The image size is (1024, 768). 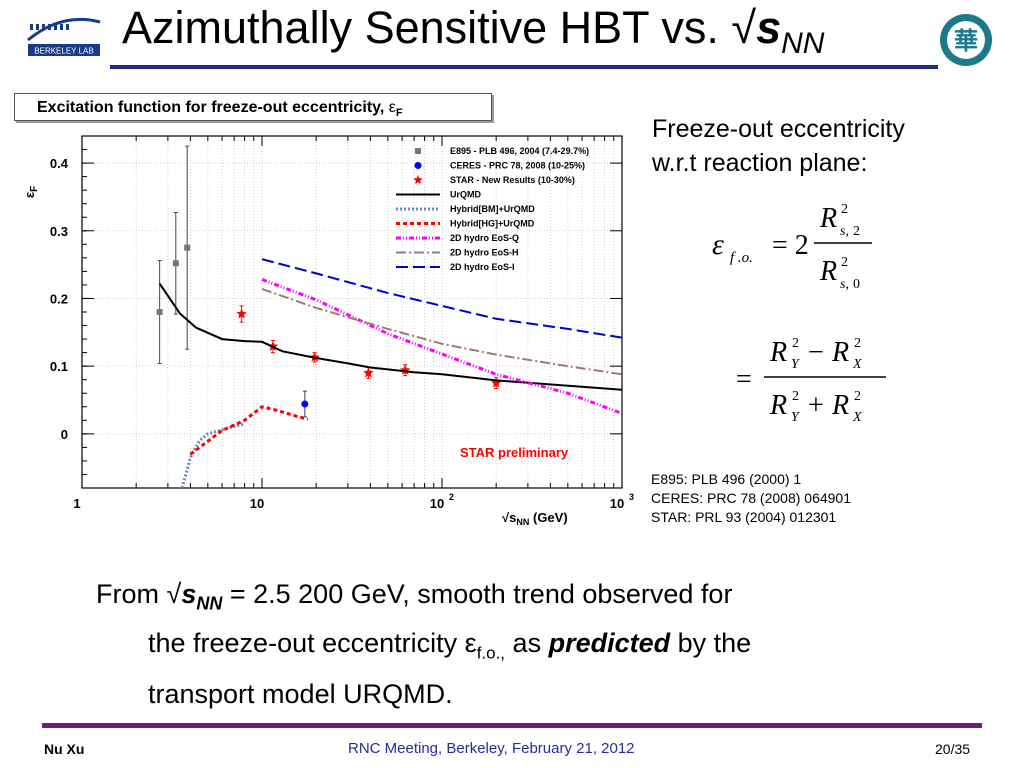 I want to click on y-axis-label-sub: F, so click(x=34, y=189).